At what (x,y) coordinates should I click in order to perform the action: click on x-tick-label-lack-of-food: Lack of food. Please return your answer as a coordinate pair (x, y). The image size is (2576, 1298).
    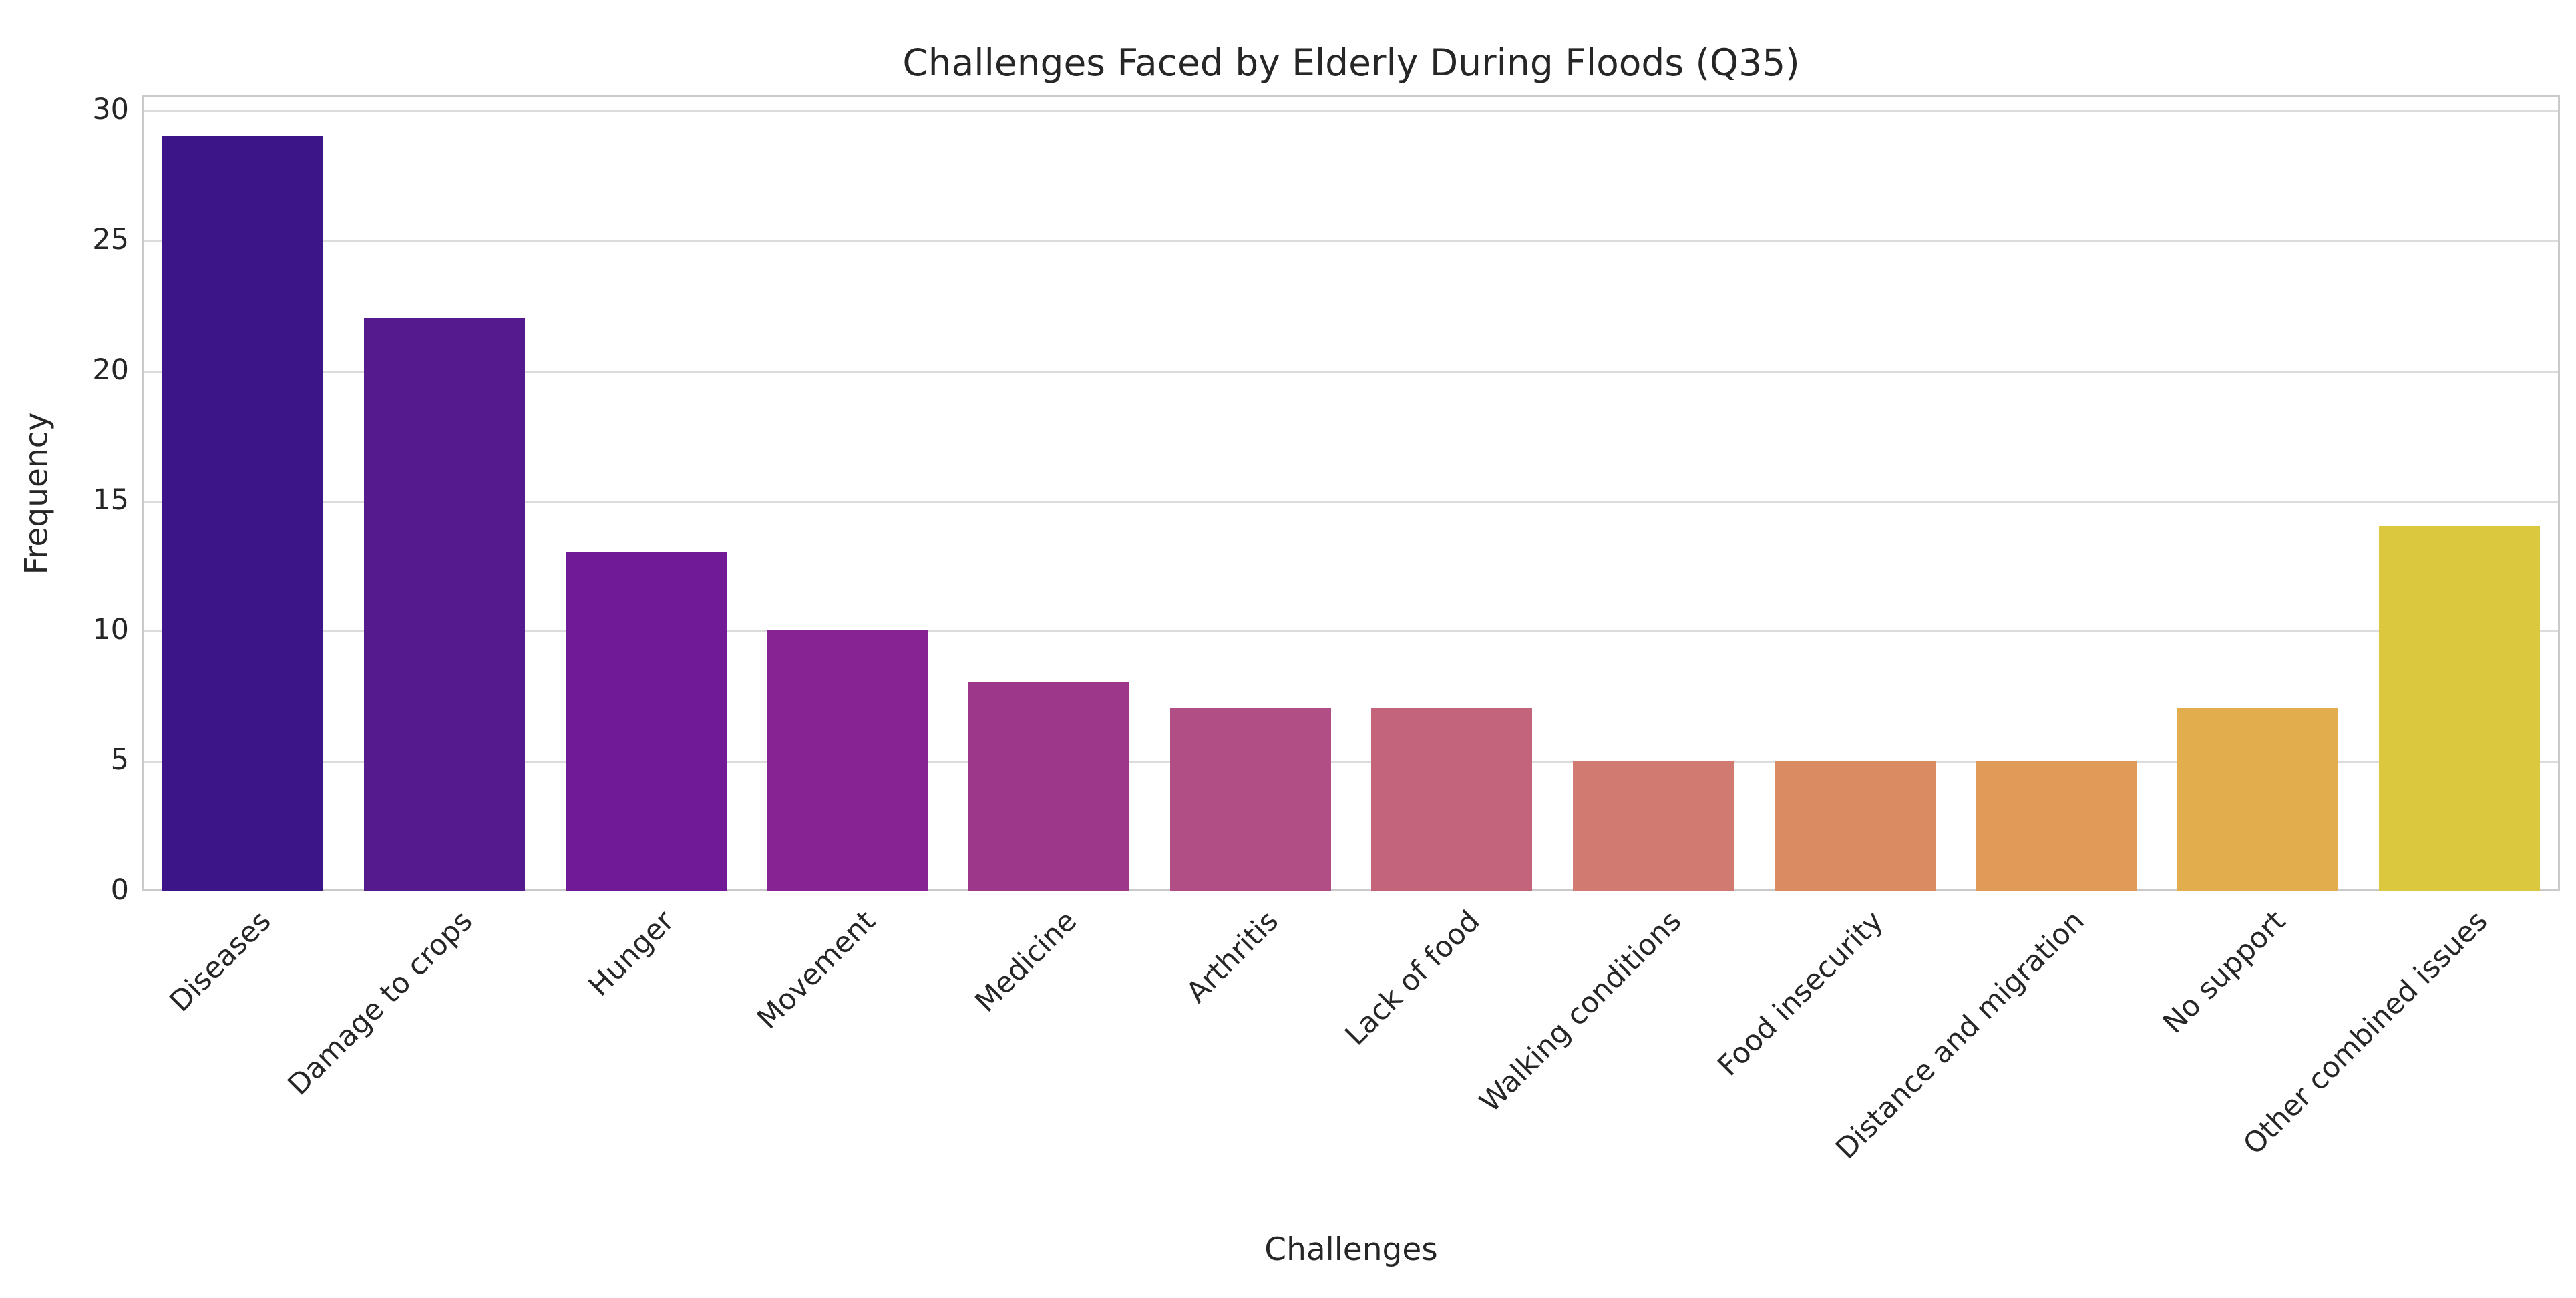
    Looking at the image, I should click on (1412, 978).